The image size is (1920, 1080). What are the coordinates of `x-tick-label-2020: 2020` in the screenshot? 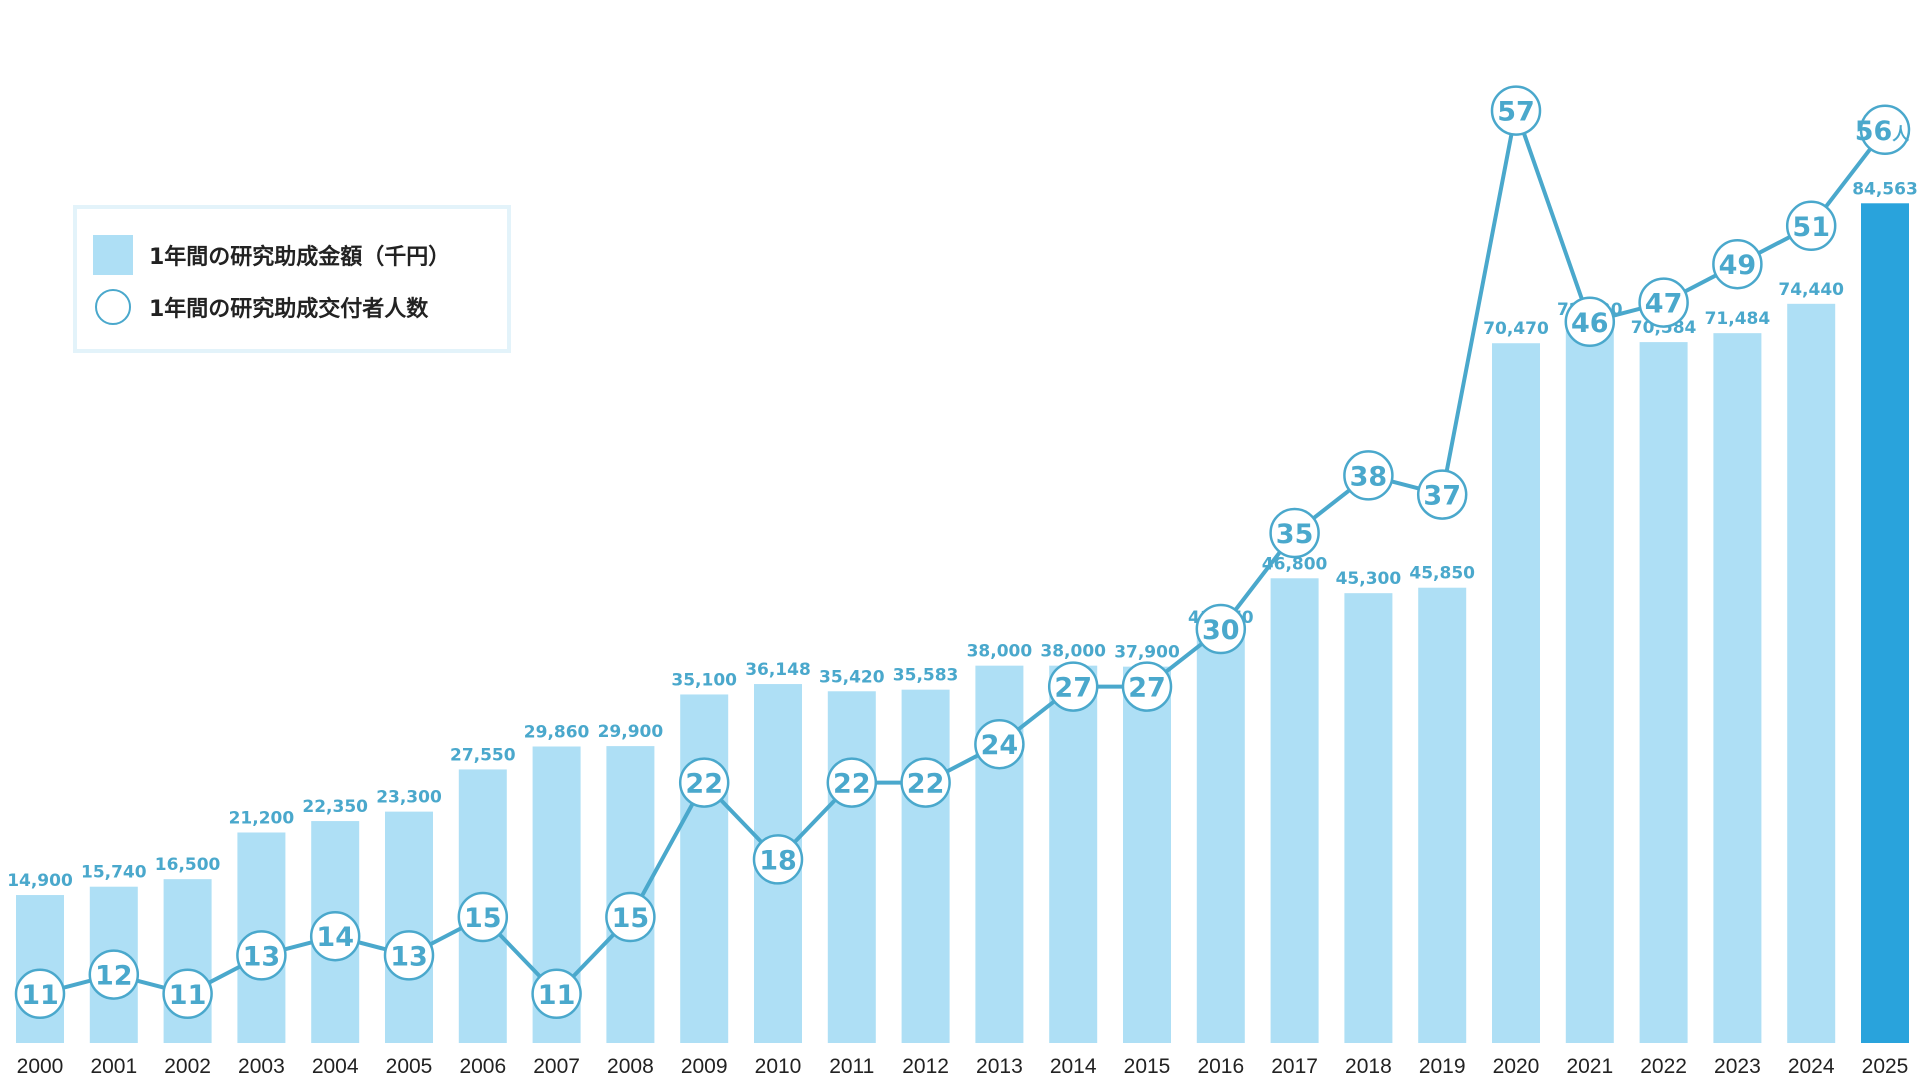 It's located at (1516, 1066).